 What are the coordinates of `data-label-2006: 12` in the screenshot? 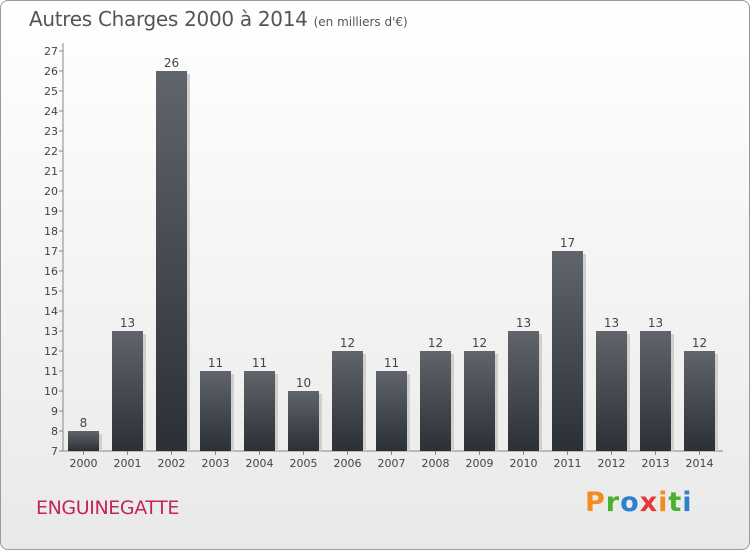 It's located at (347, 343).